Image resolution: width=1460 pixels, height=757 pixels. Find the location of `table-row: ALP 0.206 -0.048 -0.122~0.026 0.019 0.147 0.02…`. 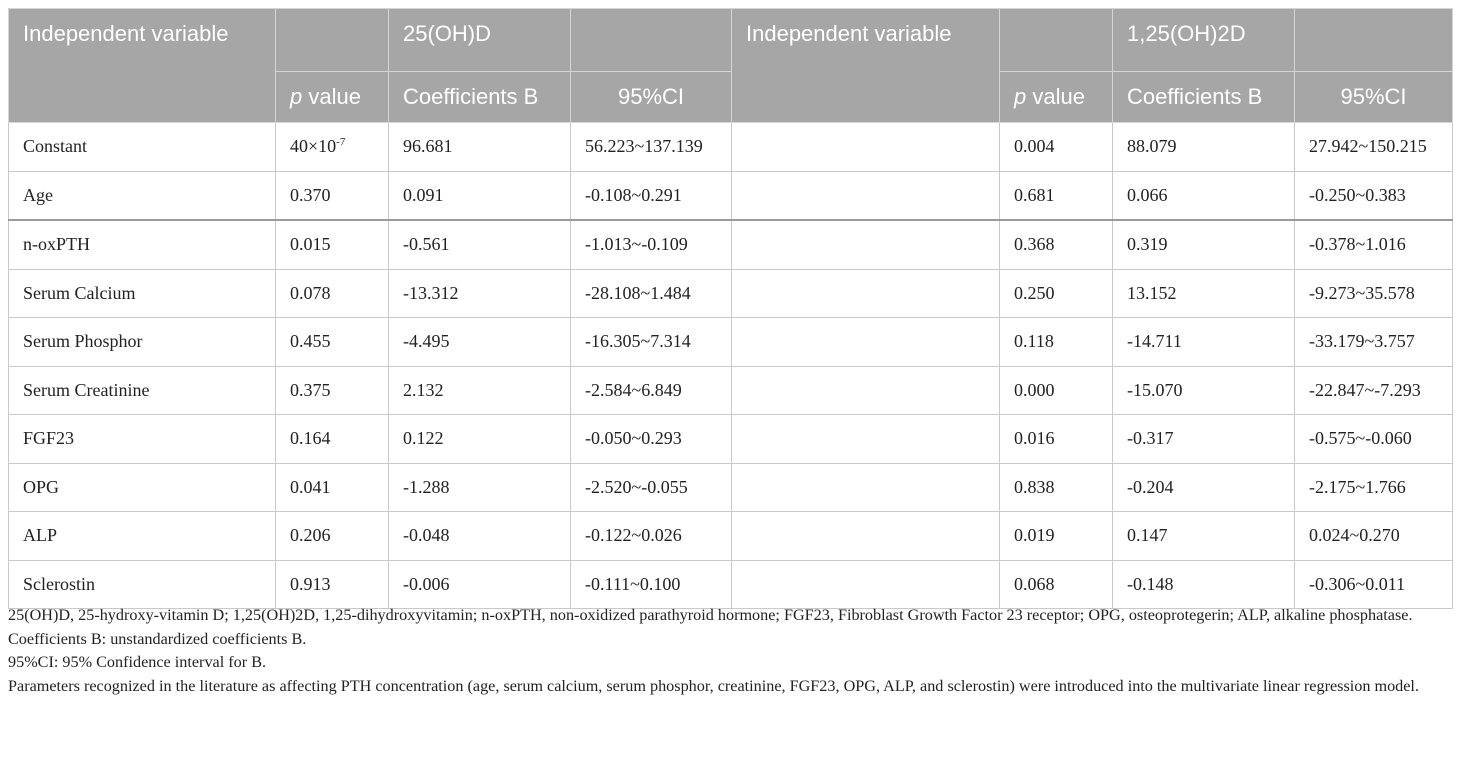

table-row: ALP 0.206 -0.048 -0.122~0.026 0.019 0.147 0.02… is located at coordinates (730, 536).